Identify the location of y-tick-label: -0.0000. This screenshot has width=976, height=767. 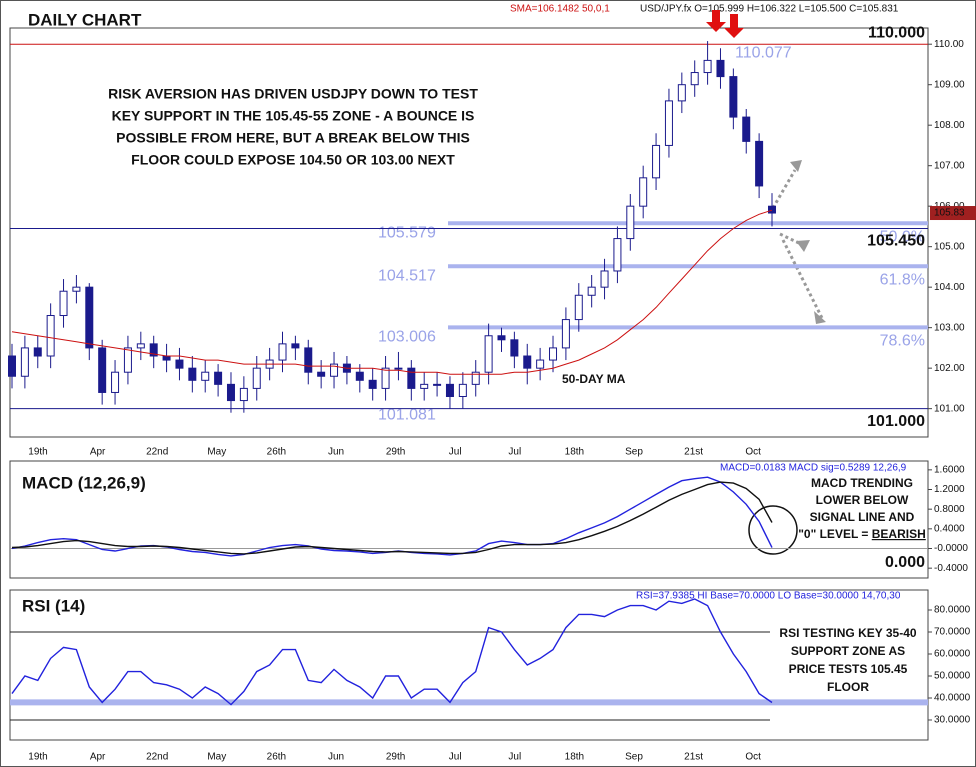
(951, 548).